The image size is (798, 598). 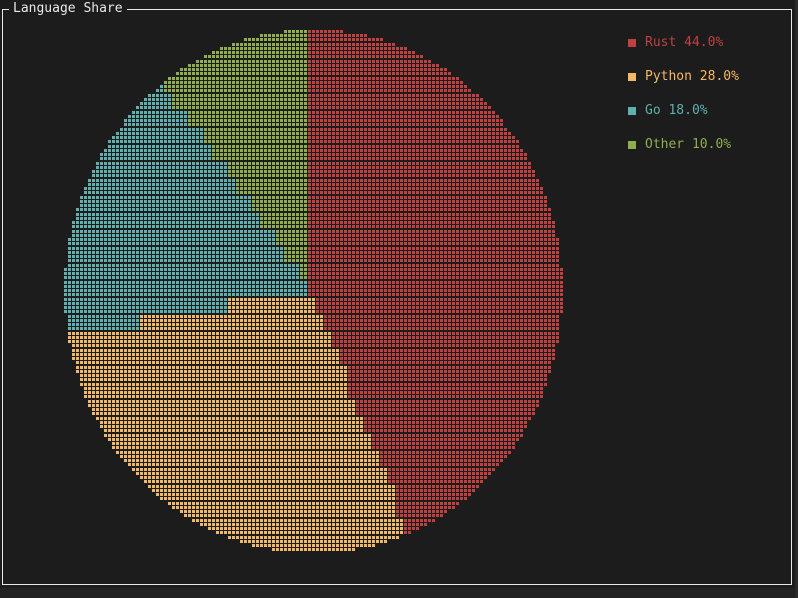 What do you see at coordinates (688, 144) in the screenshot?
I see `legend-label: Other 10.0%` at bounding box center [688, 144].